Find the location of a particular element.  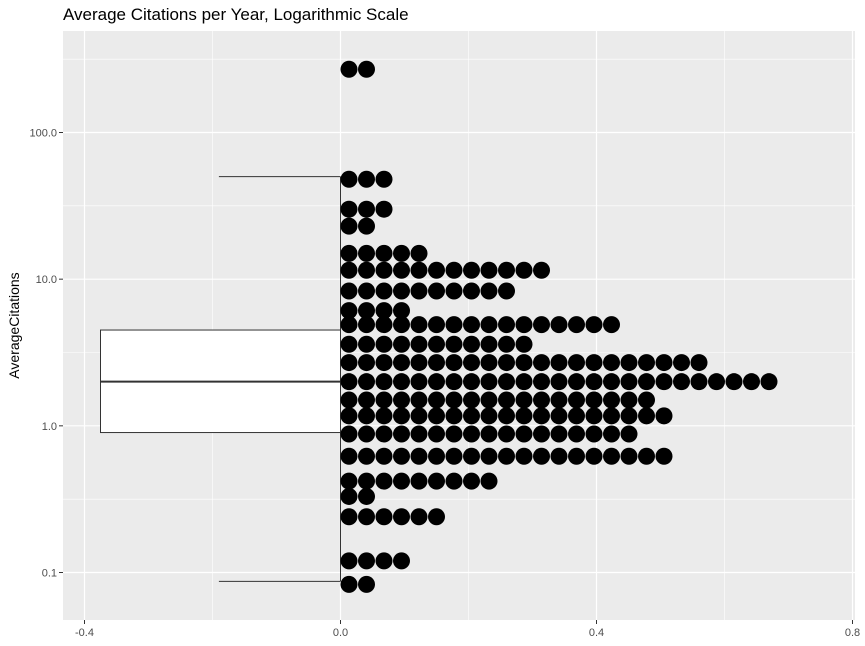

x-tick-label: 0.4 is located at coordinates (596, 633).